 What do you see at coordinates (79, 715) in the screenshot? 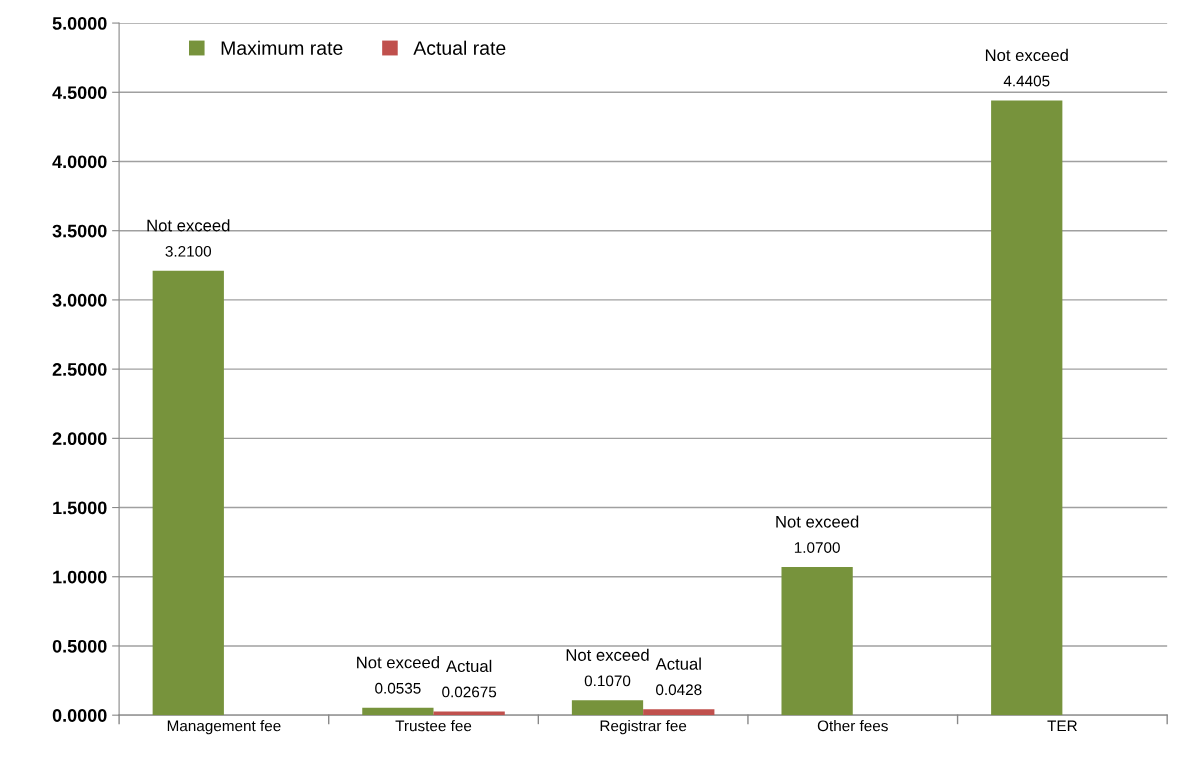
I see `y-tick-label: 0.0000` at bounding box center [79, 715].